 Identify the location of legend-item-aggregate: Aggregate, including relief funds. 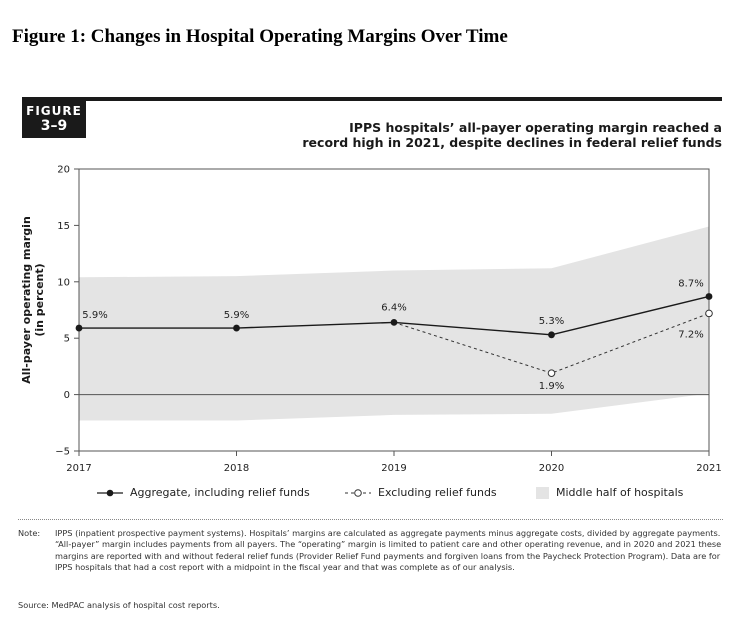
(203, 492).